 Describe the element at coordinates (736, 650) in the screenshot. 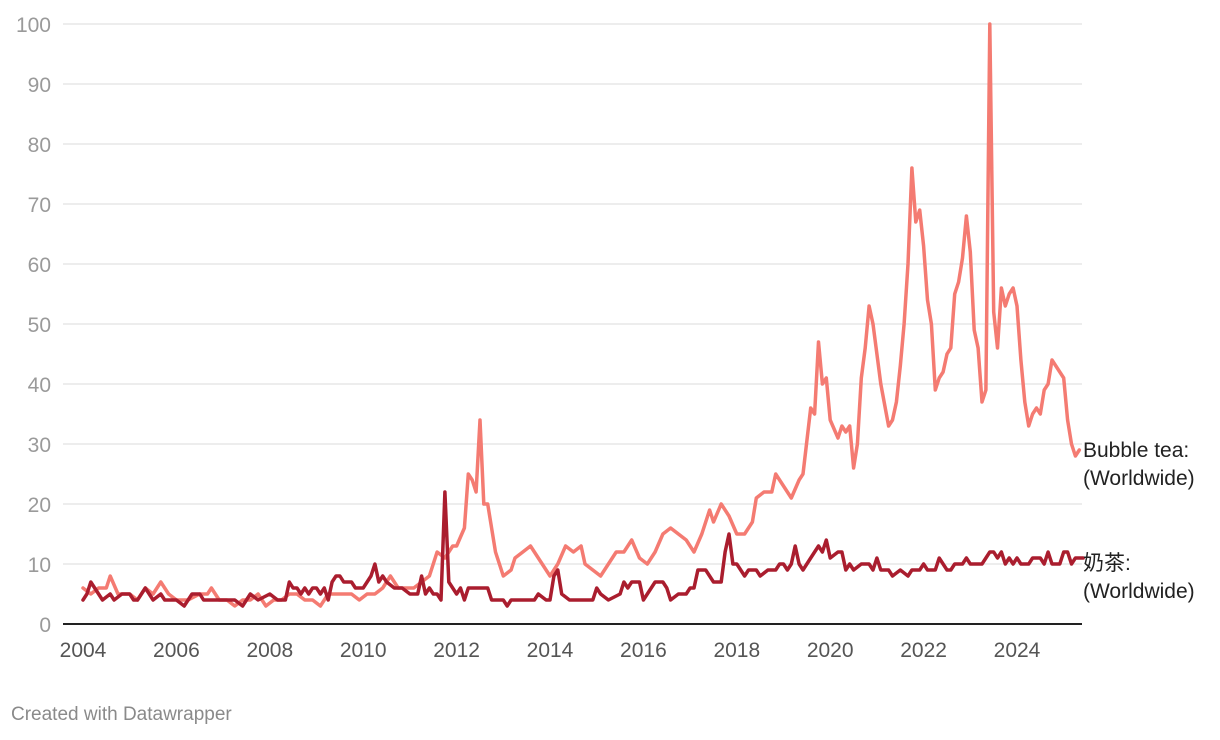

I see `x-tick-label: 2018` at that location.